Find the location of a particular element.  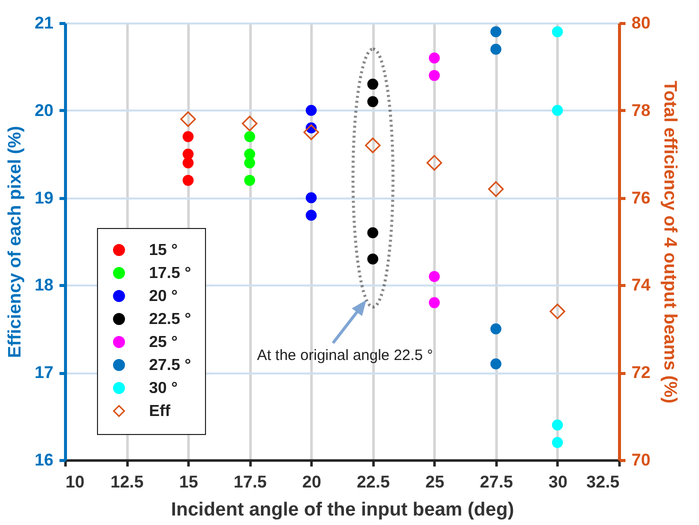

legend-label: 15 ° is located at coordinates (163, 250).